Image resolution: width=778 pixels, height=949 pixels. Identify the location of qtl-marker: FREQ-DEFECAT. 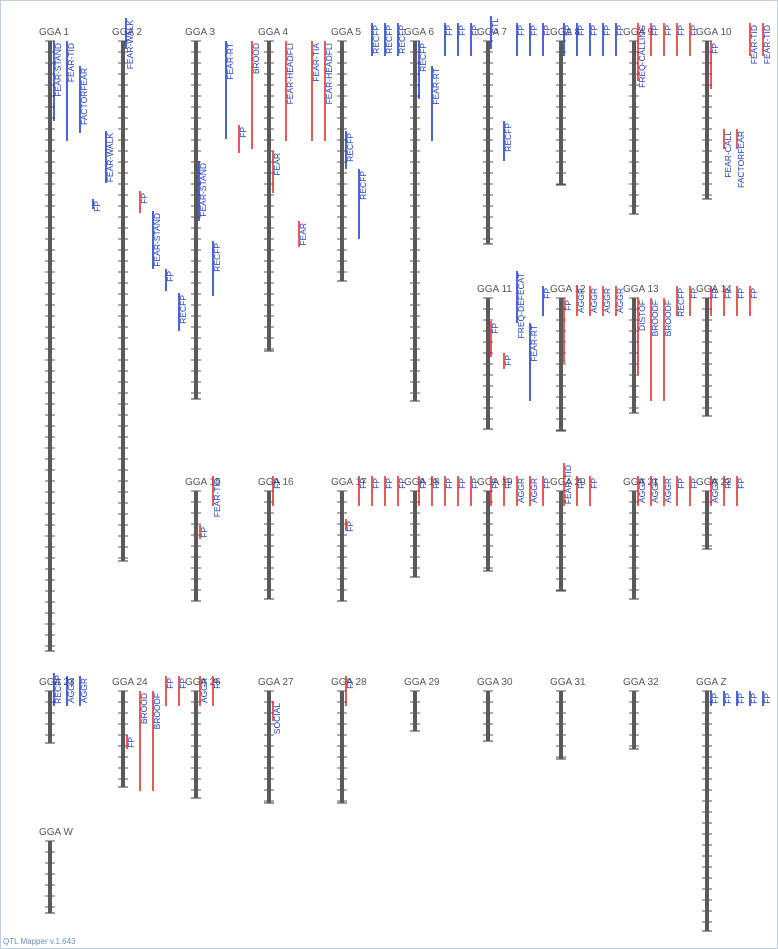
(521, 304).